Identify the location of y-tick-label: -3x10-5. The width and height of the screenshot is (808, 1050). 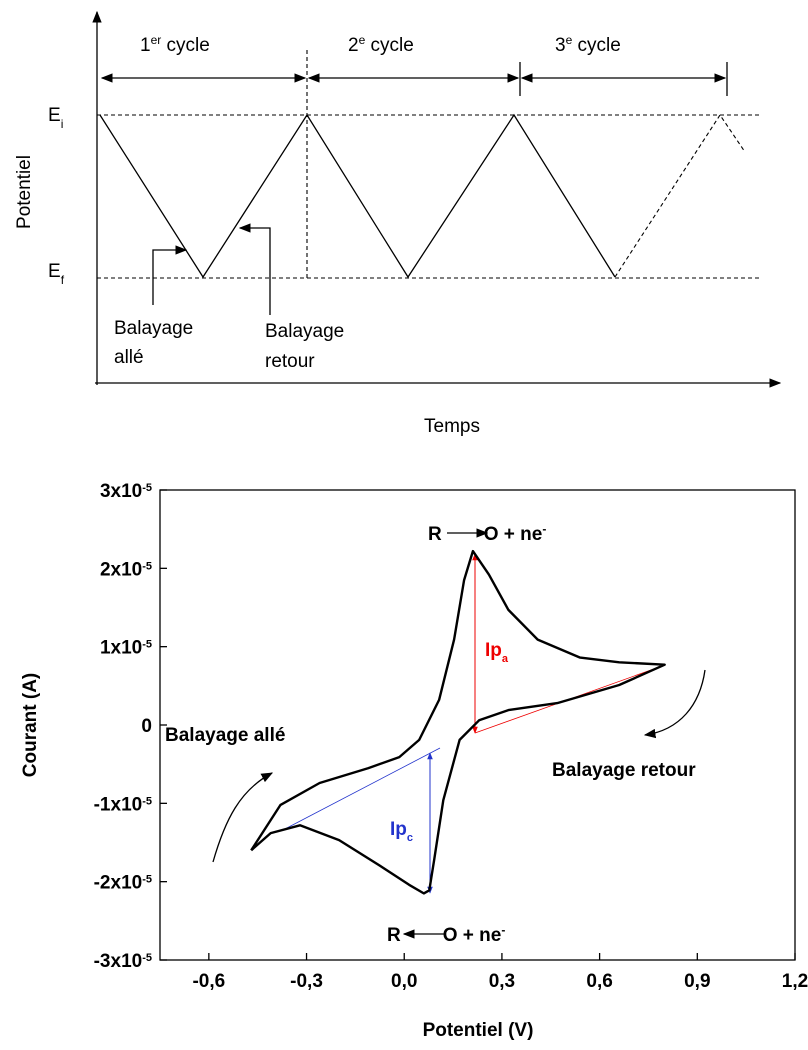
(123, 961).